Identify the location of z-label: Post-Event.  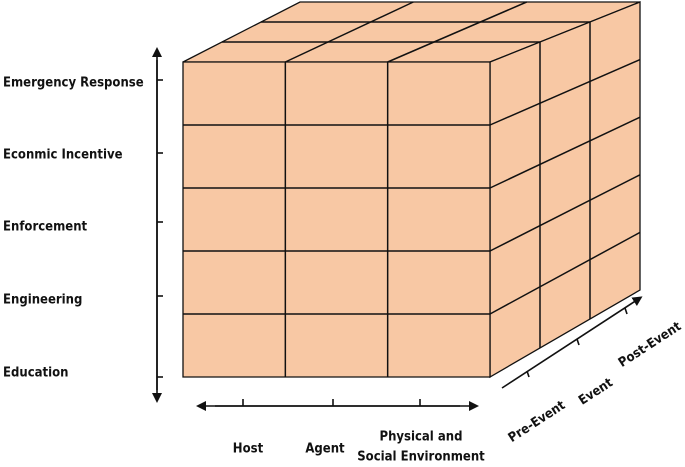
(650, 345).